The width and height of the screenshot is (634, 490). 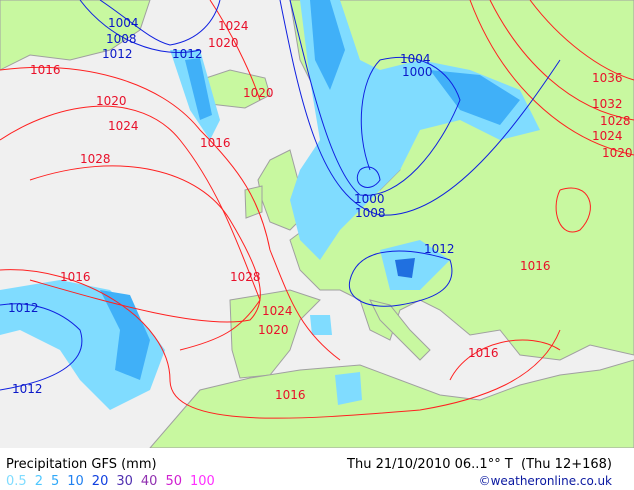 I want to click on scale-value: 50, so click(x=173, y=481).